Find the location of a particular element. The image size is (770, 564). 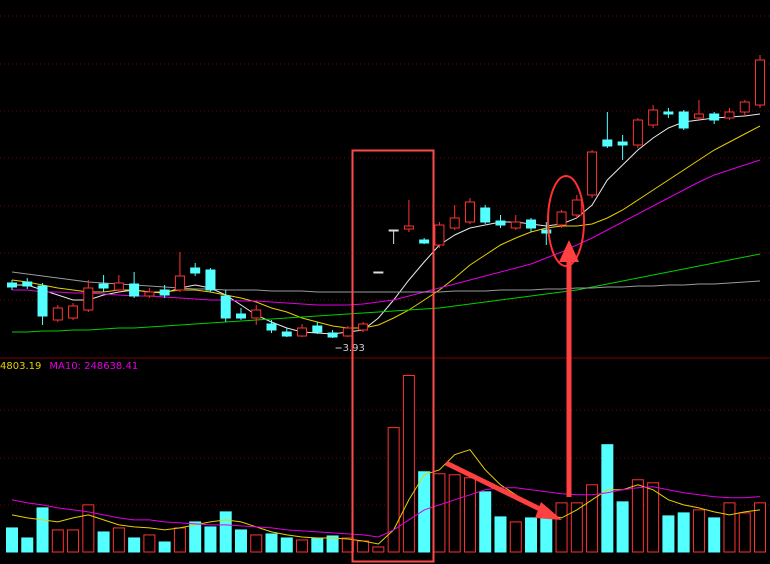

low-label: 3.93 is located at coordinates (354, 348).